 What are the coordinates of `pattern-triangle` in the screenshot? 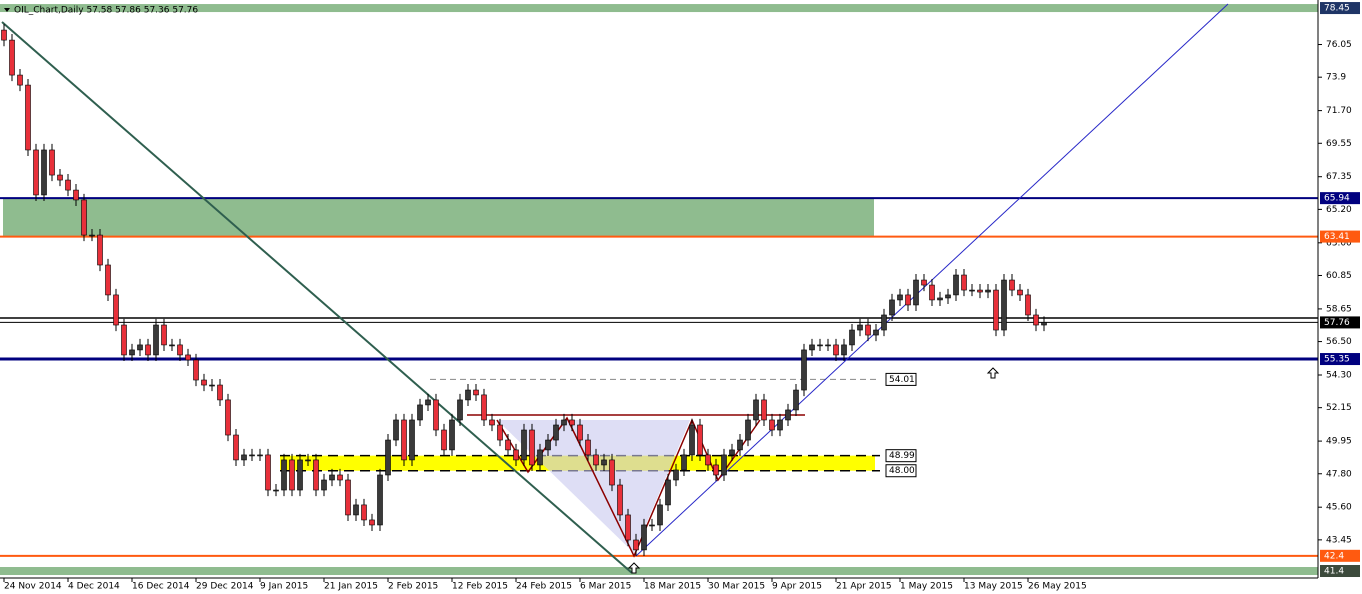 It's located at (593, 486).